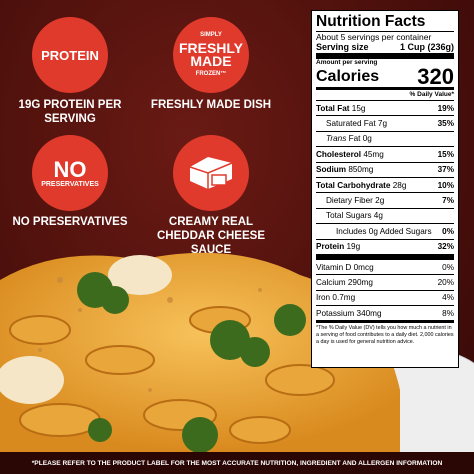  Describe the element at coordinates (445, 282) in the screenshot. I see `dv: 20%` at that location.